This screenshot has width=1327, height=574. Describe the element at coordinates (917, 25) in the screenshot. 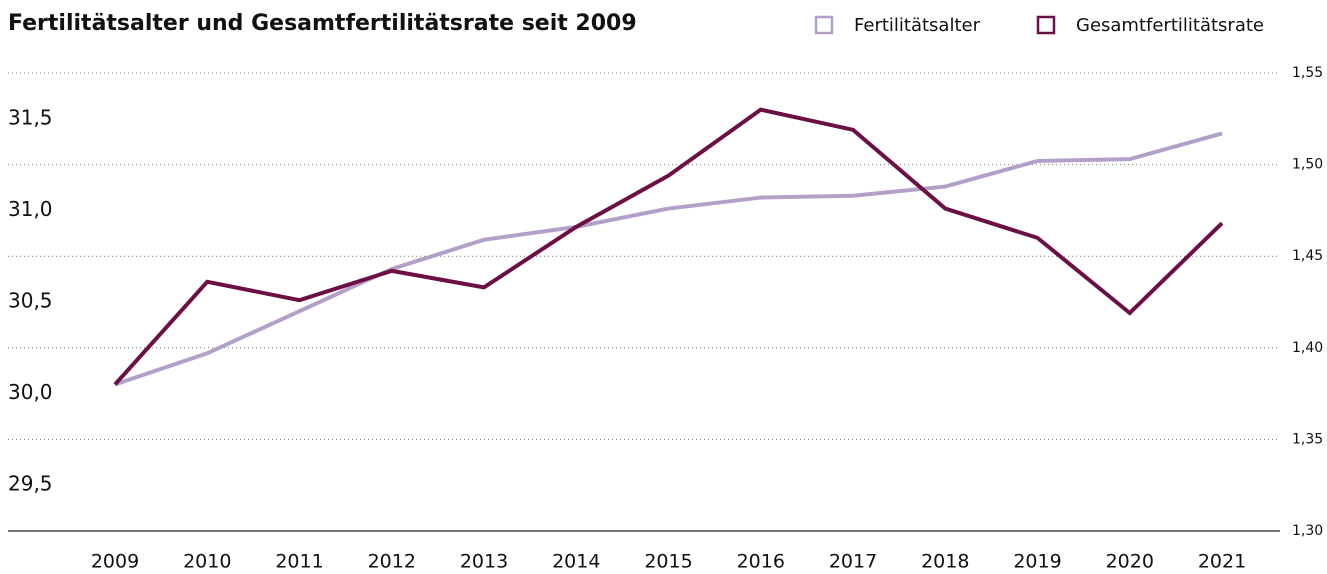

I see `legend-label: Fertilitätsalter` at that location.